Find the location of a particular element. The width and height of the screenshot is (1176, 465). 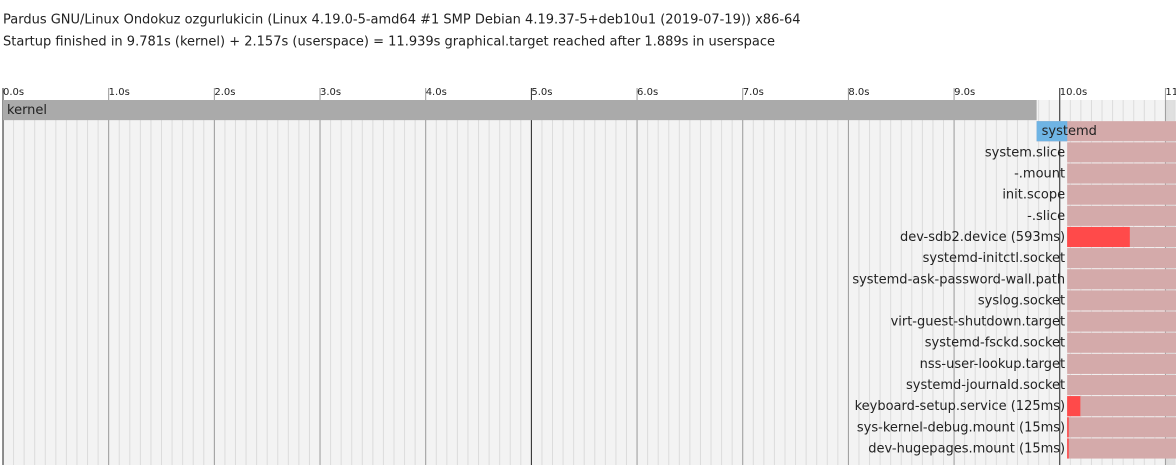

unit-label: systemd-ask-password-wall.path is located at coordinates (958, 279).